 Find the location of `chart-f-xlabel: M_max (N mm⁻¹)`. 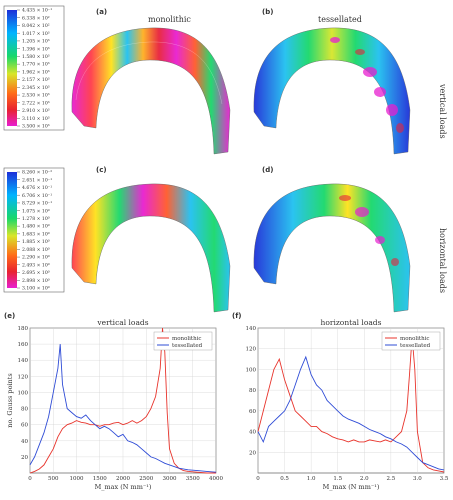

chart-f-xlabel: M_max (N mm⁻¹) is located at coordinates (351, 487).